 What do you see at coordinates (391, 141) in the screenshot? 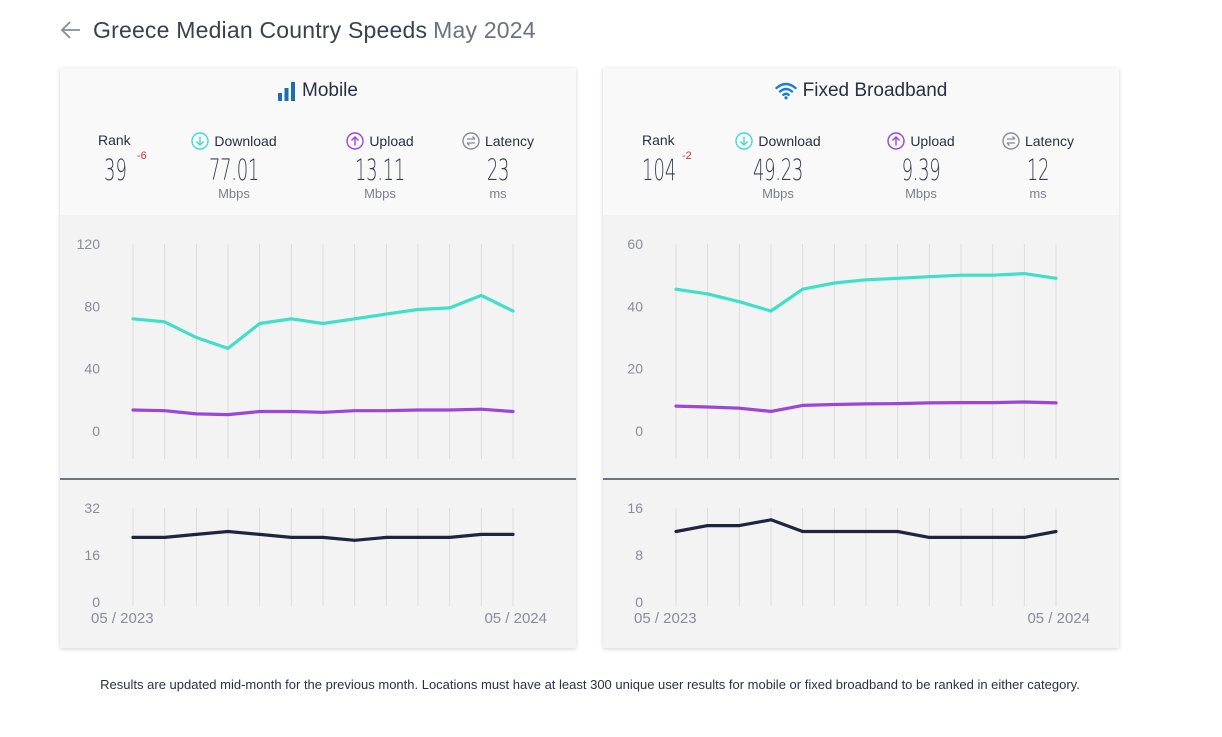
I see `upload-label-text: Upload` at bounding box center [391, 141].